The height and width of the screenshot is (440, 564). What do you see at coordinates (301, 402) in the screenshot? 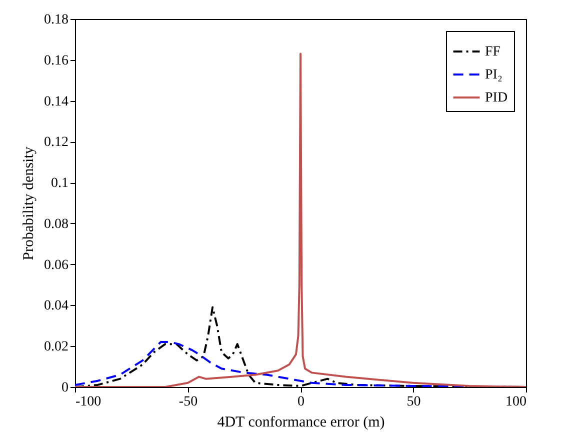
I see `x-tick-label: 0` at bounding box center [301, 402].